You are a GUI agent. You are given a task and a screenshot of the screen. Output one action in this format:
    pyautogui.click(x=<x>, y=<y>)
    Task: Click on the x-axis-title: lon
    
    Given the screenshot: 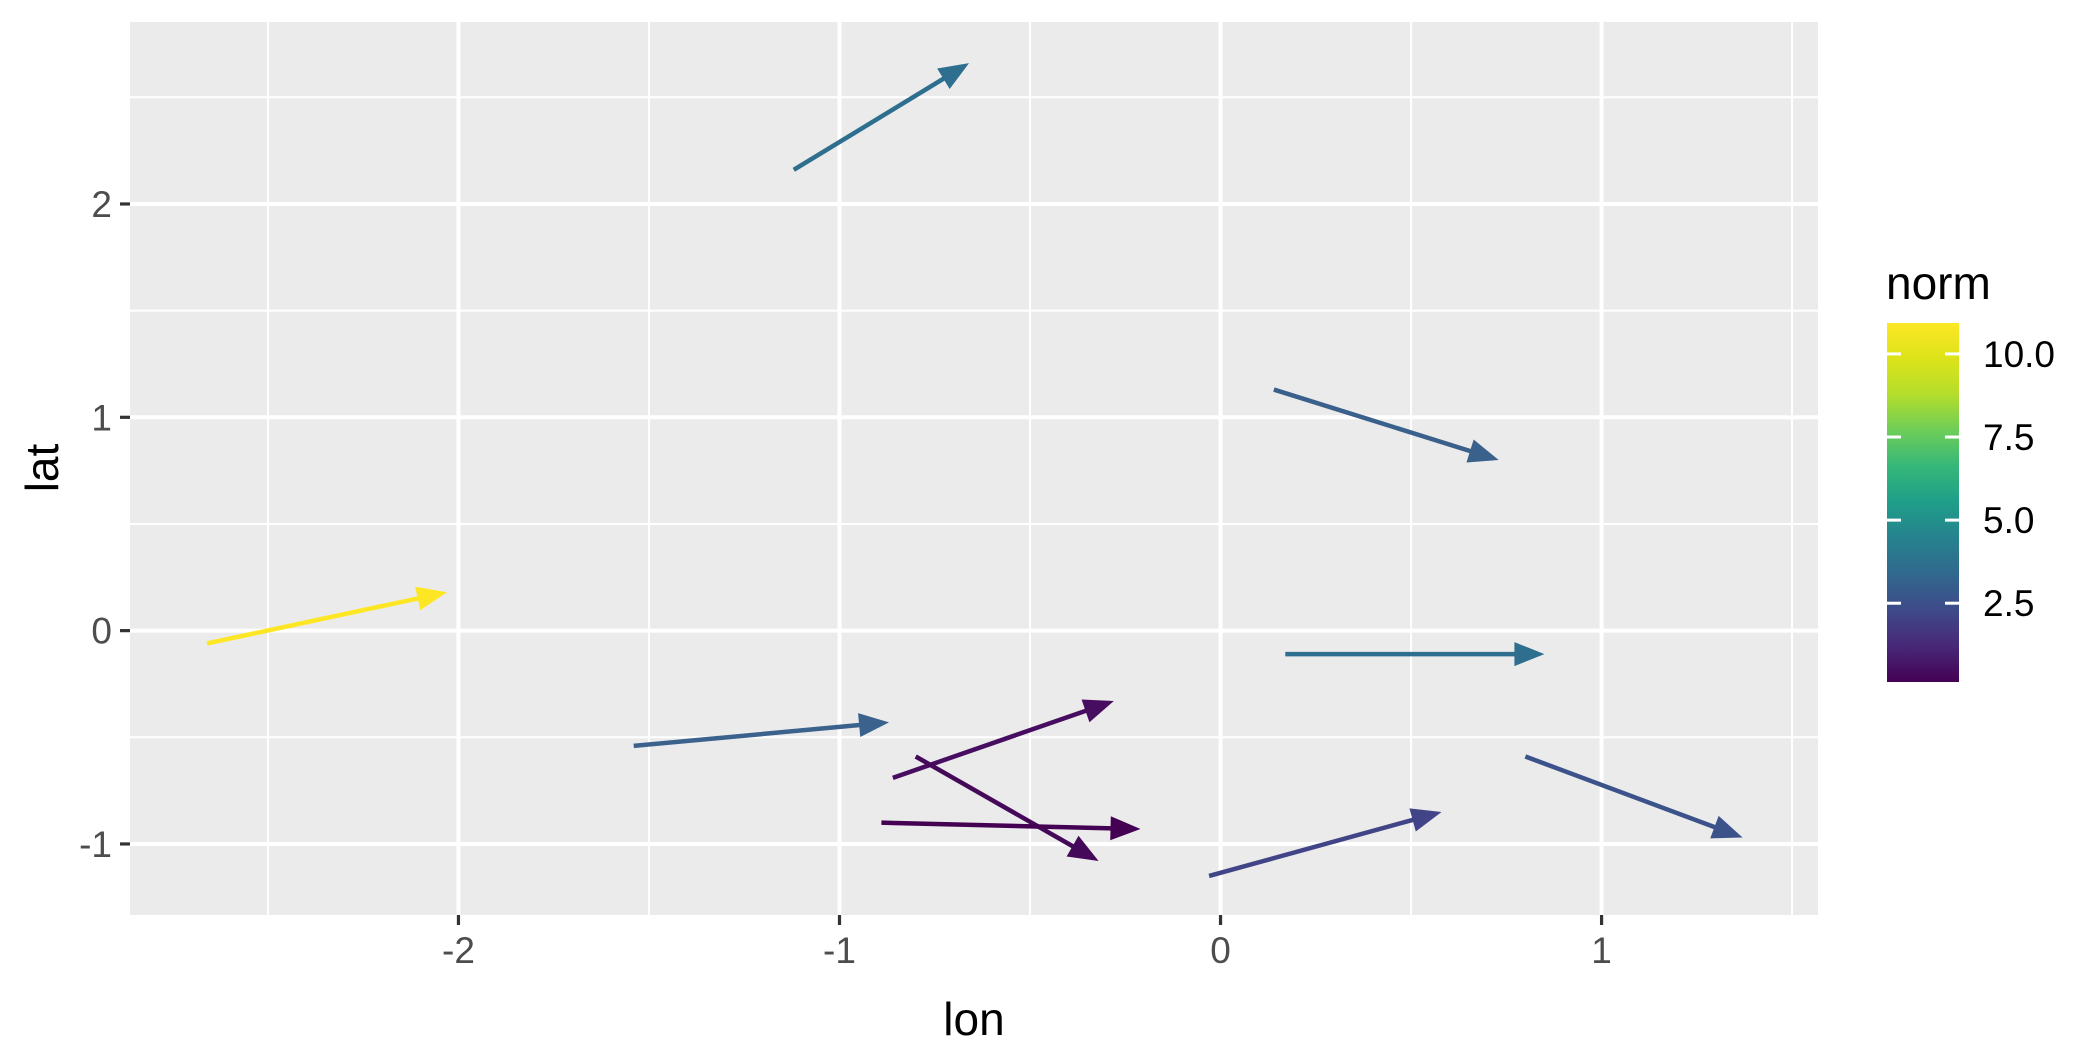 What is the action you would take?
    pyautogui.click(x=974, y=1019)
    